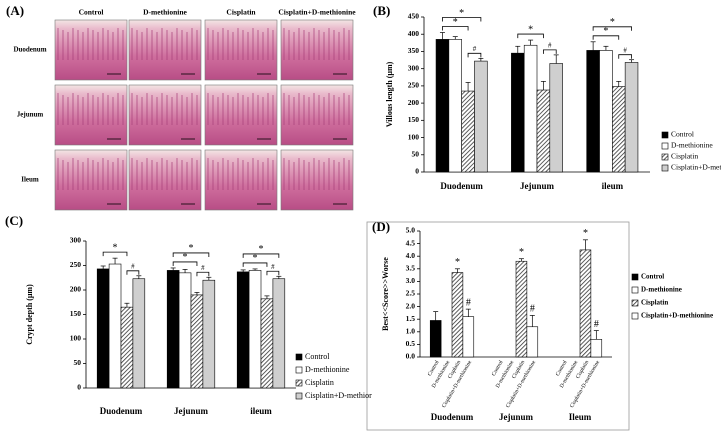  What do you see at coordinates (411, 242) in the screenshot?
I see `y-tick-label: 4.5` at bounding box center [411, 242].